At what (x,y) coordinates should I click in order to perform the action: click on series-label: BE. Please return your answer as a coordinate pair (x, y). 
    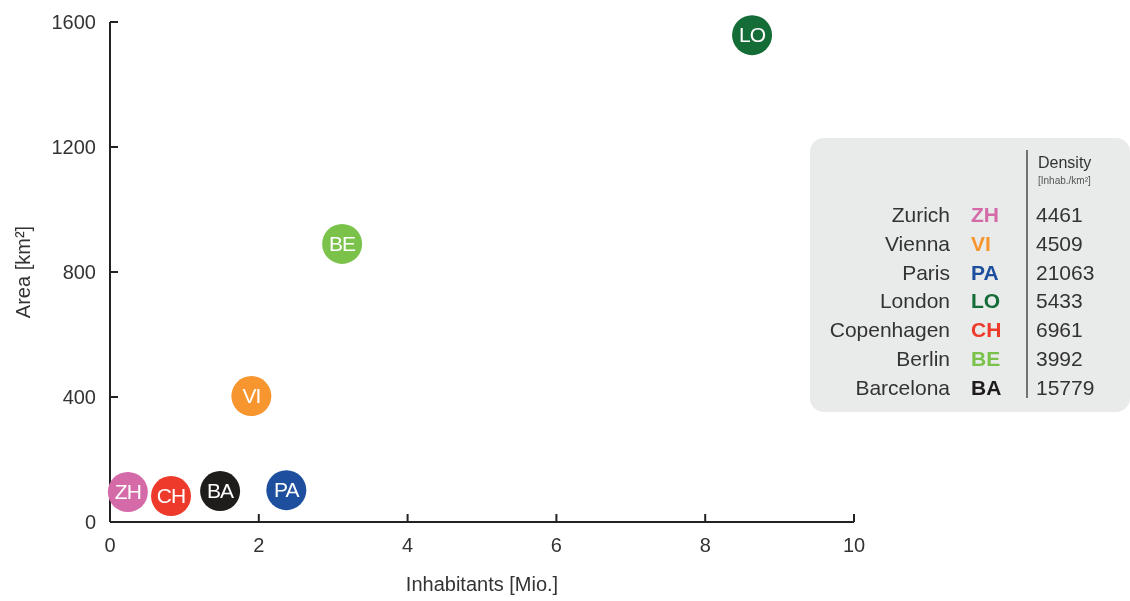
    Looking at the image, I should click on (343, 243).